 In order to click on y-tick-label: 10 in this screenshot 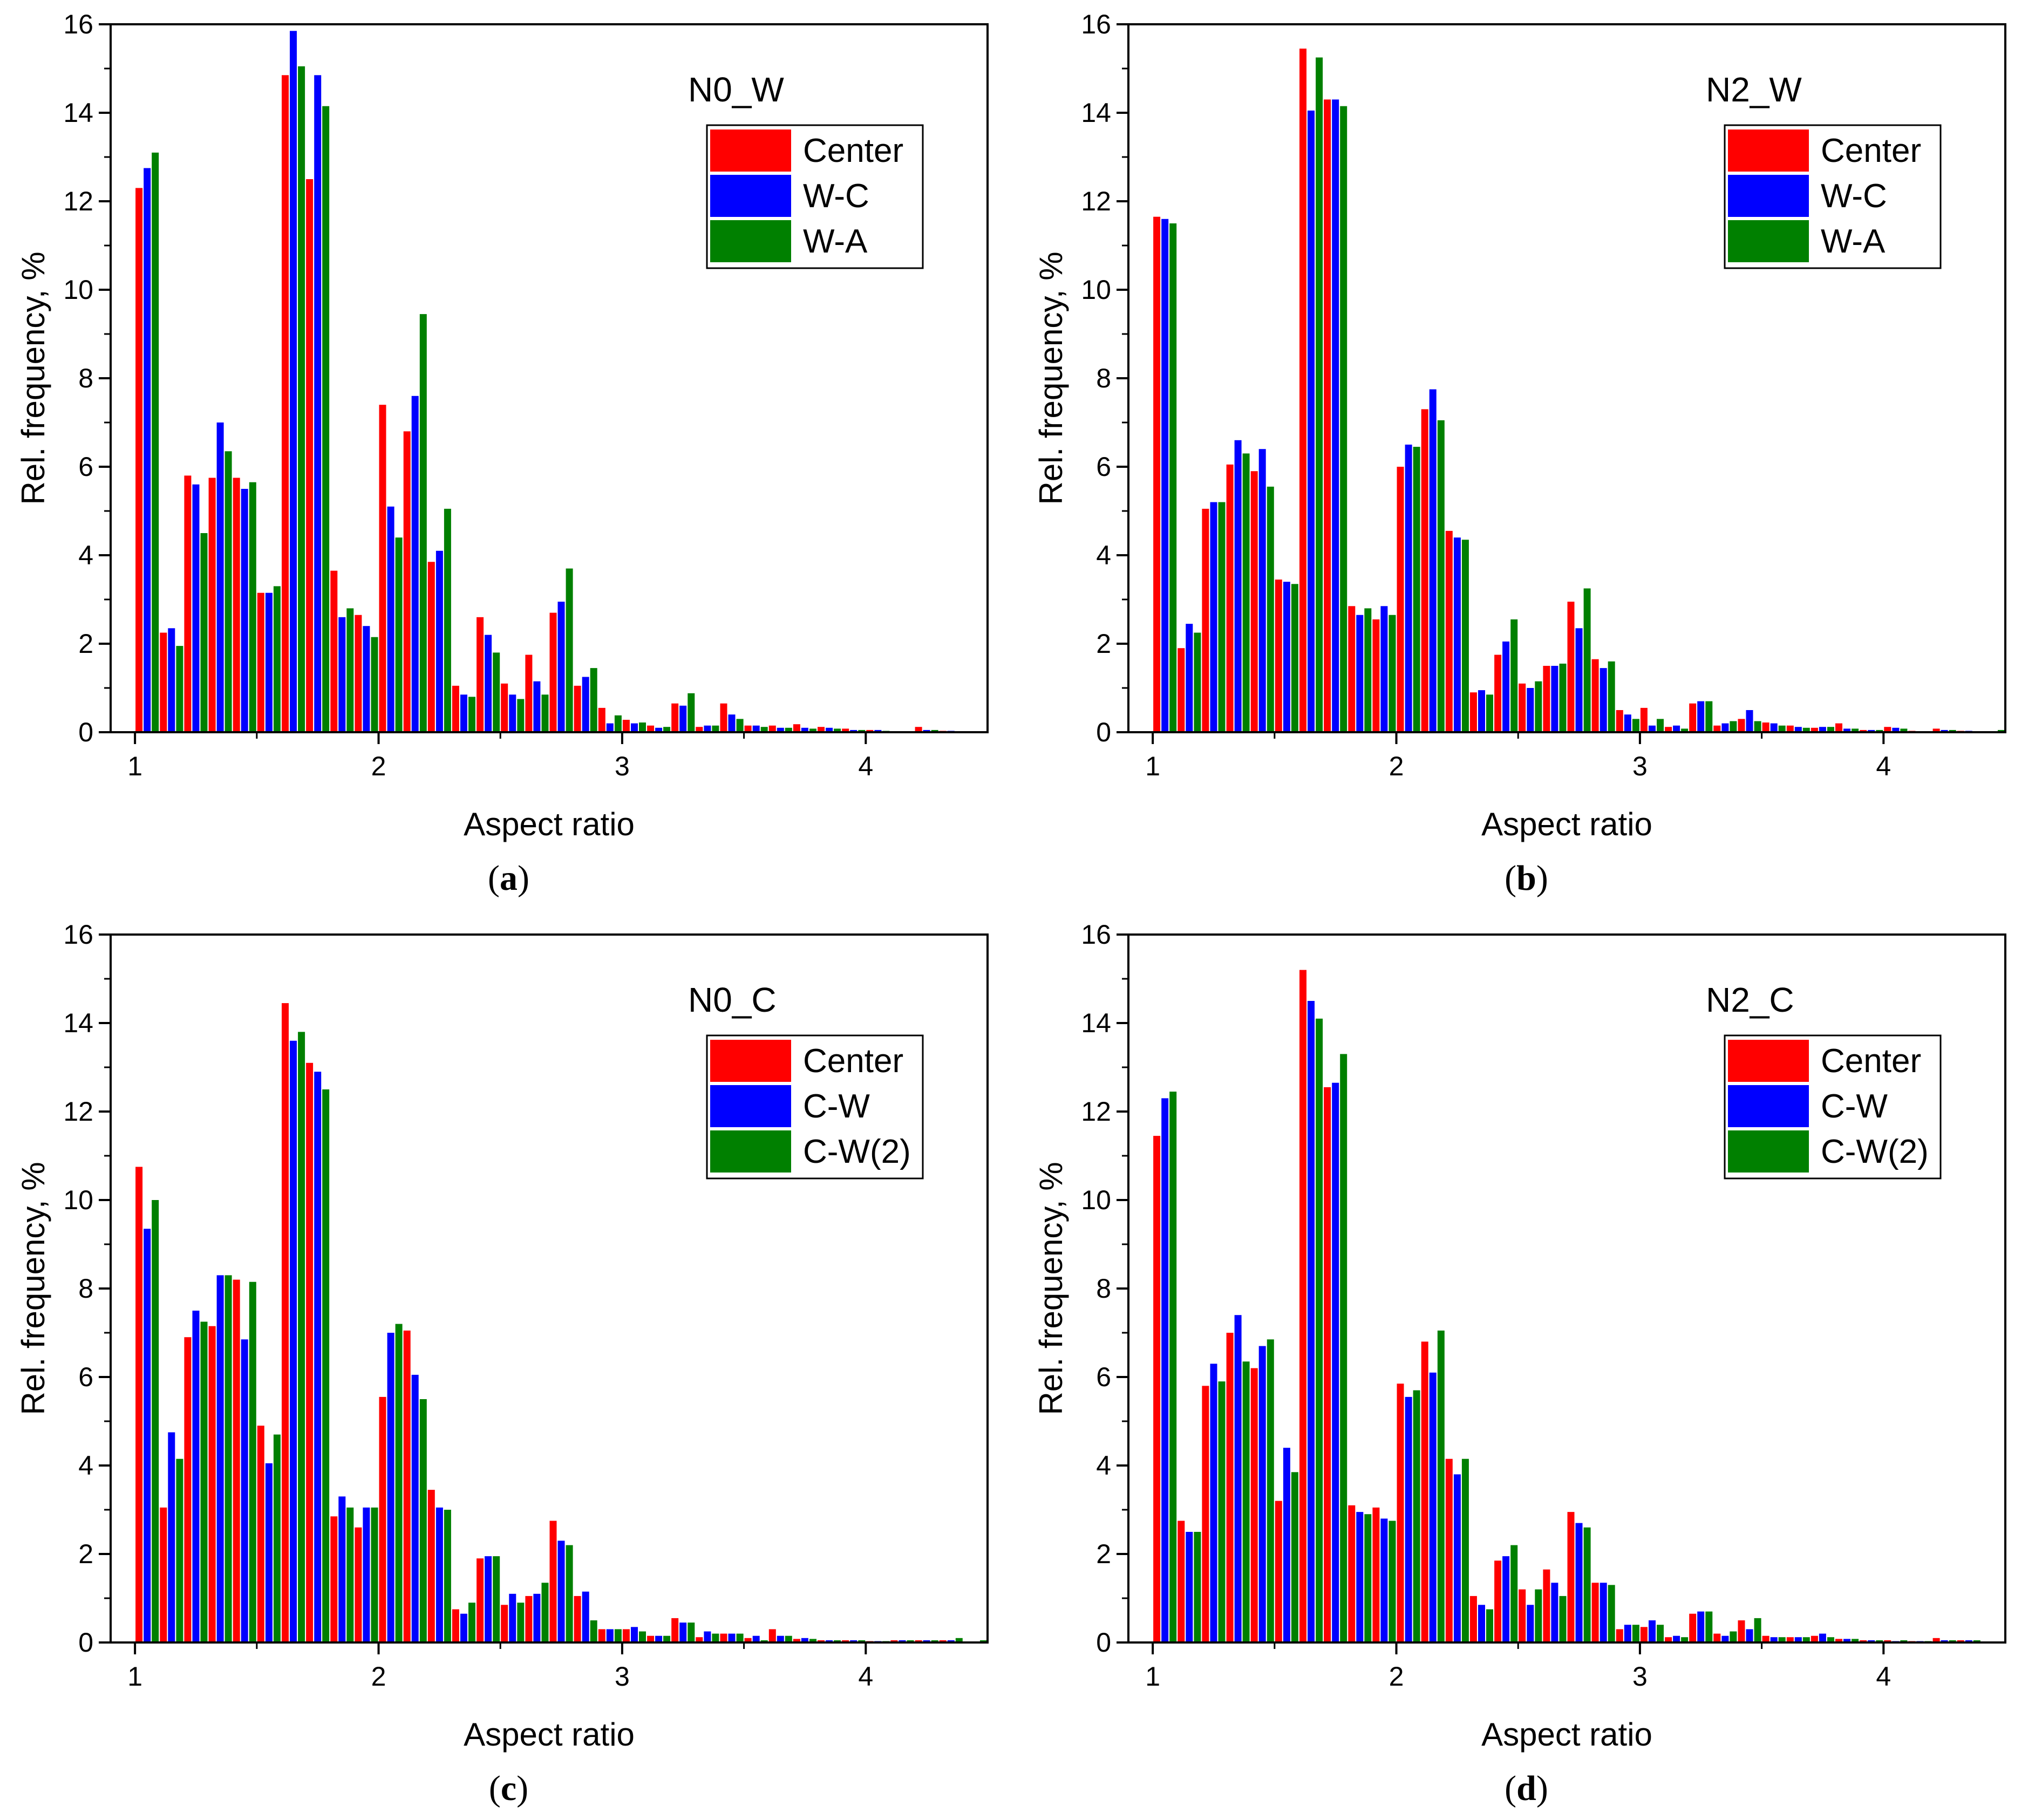, I will do `click(1096, 290)`.